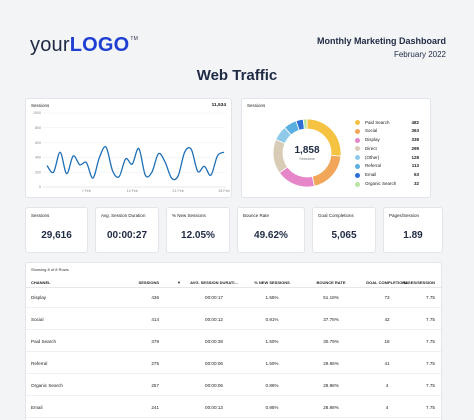  Describe the element at coordinates (214, 385) in the screenshot. I see `table-cell: 00:00:06` at that location.